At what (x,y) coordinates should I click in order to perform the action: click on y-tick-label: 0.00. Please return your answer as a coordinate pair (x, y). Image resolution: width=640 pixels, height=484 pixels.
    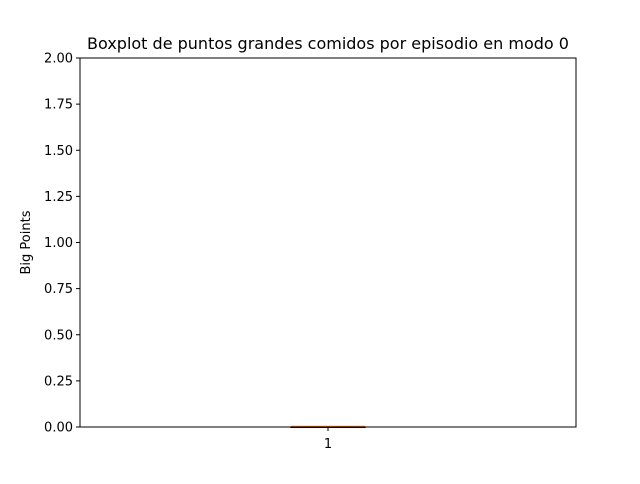
    Looking at the image, I should click on (58, 428).